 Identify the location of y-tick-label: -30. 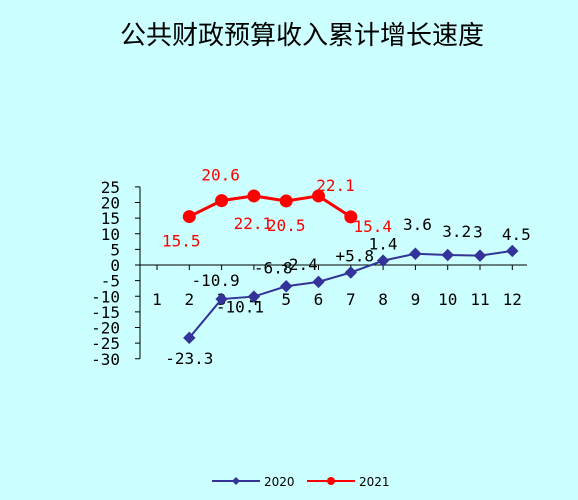
(105, 359).